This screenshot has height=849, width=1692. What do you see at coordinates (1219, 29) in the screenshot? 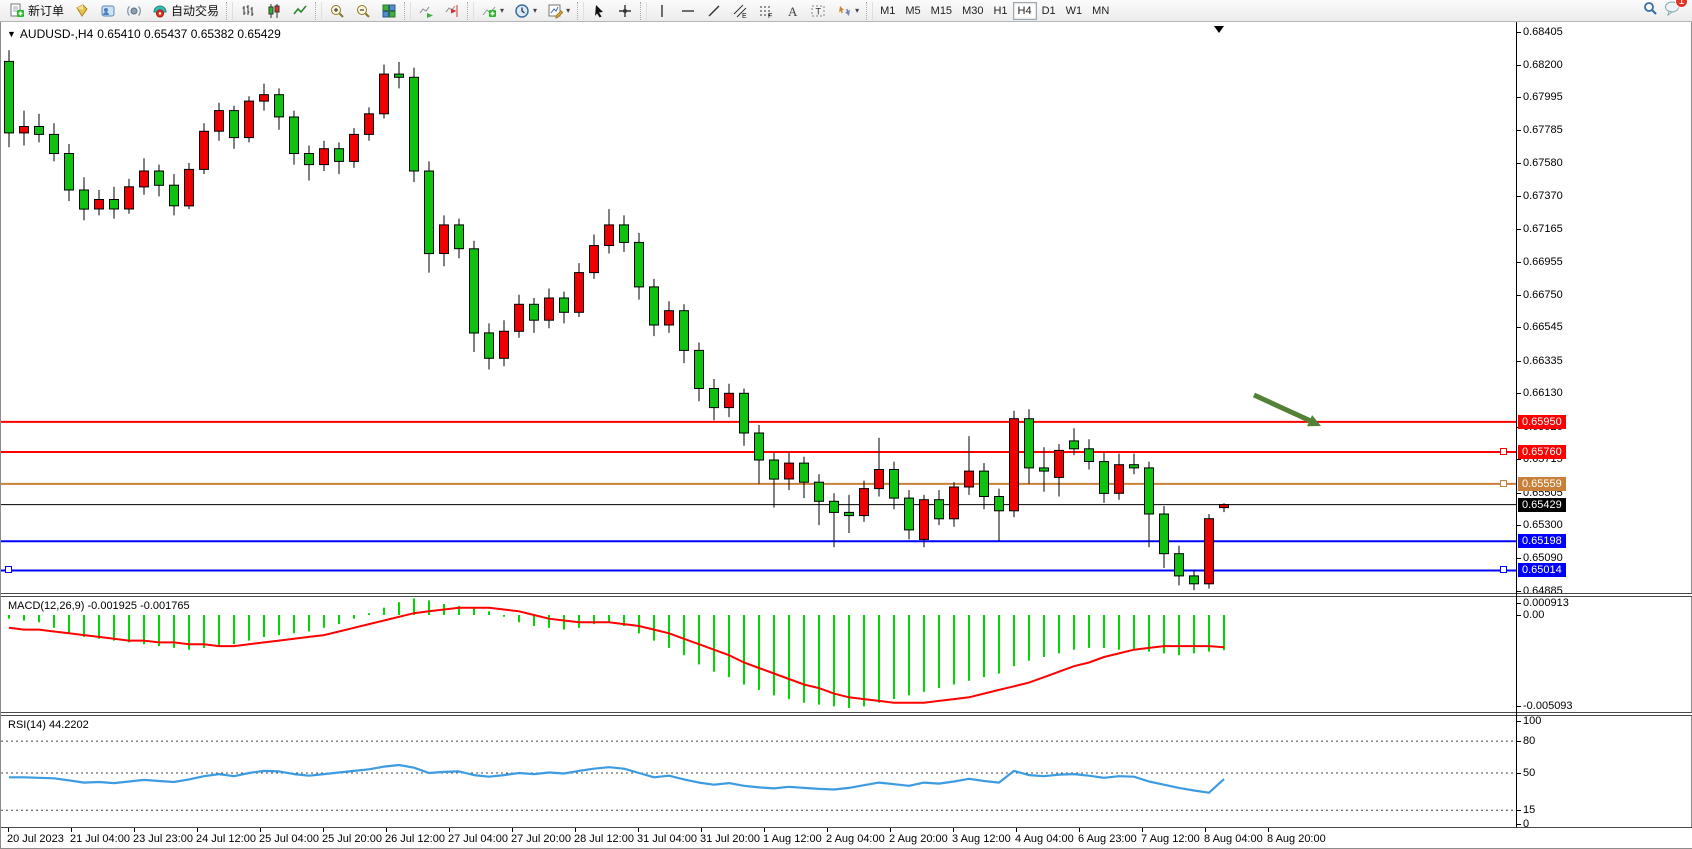
I see `chart-shift-marker` at bounding box center [1219, 29].